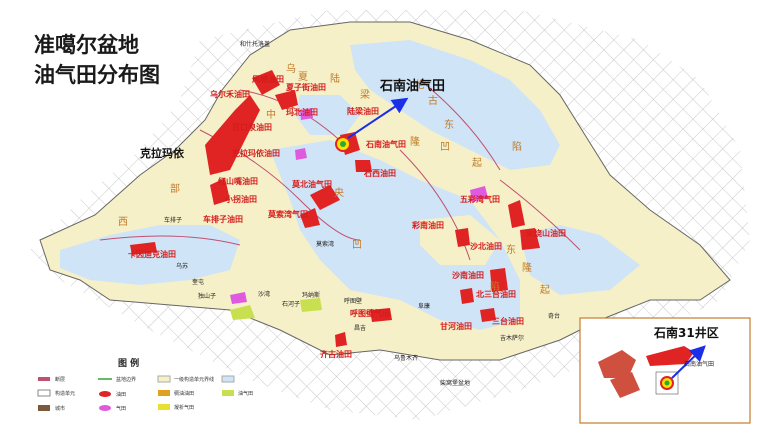 The image size is (760, 435). I want to click on oilfield-label: 车排子油田, so click(223, 219).